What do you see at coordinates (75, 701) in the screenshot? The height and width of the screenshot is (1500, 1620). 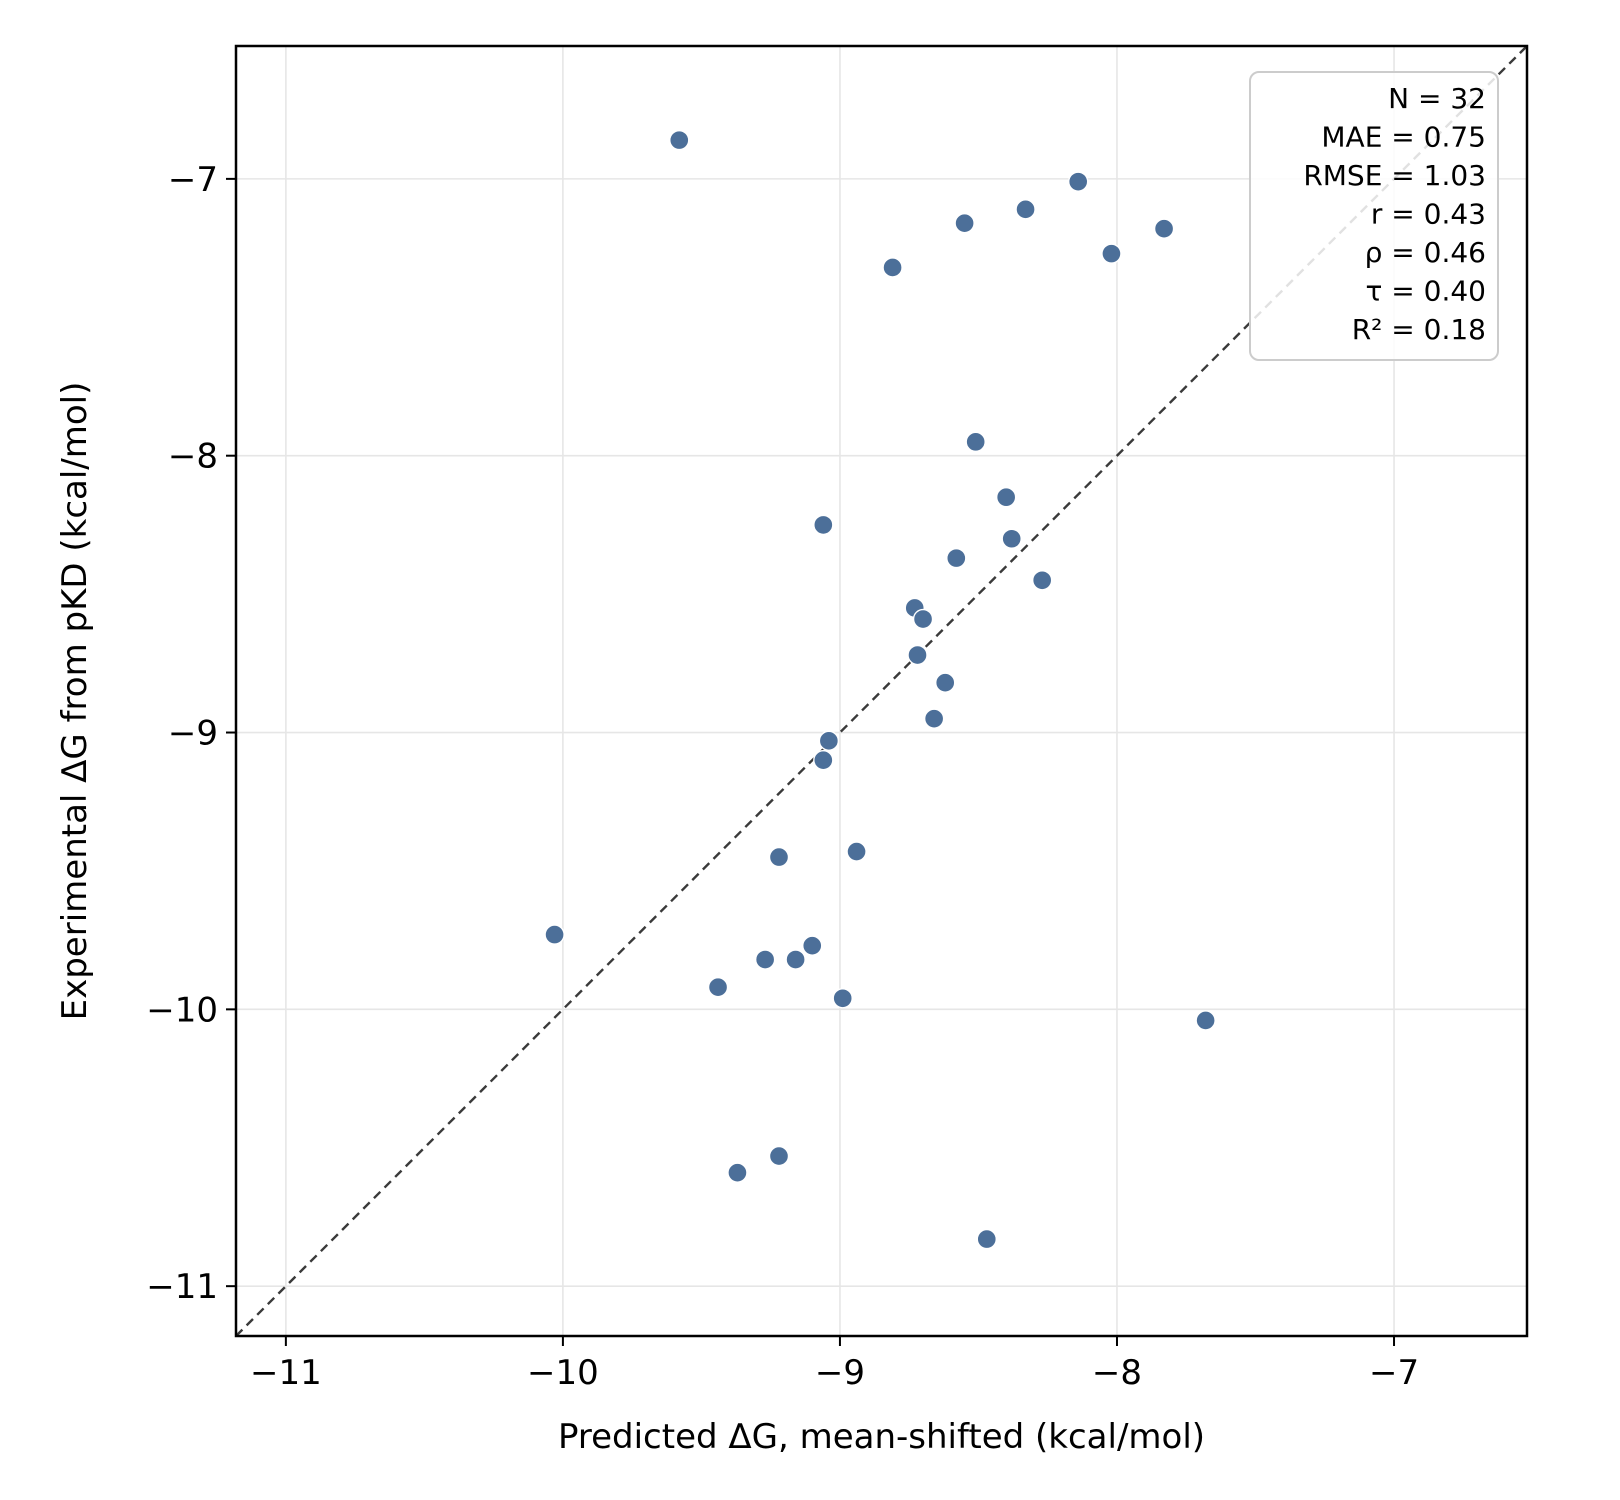 I see `y-axis-title: Experimental ΔG from pKD (kcal/mol)` at bounding box center [75, 701].